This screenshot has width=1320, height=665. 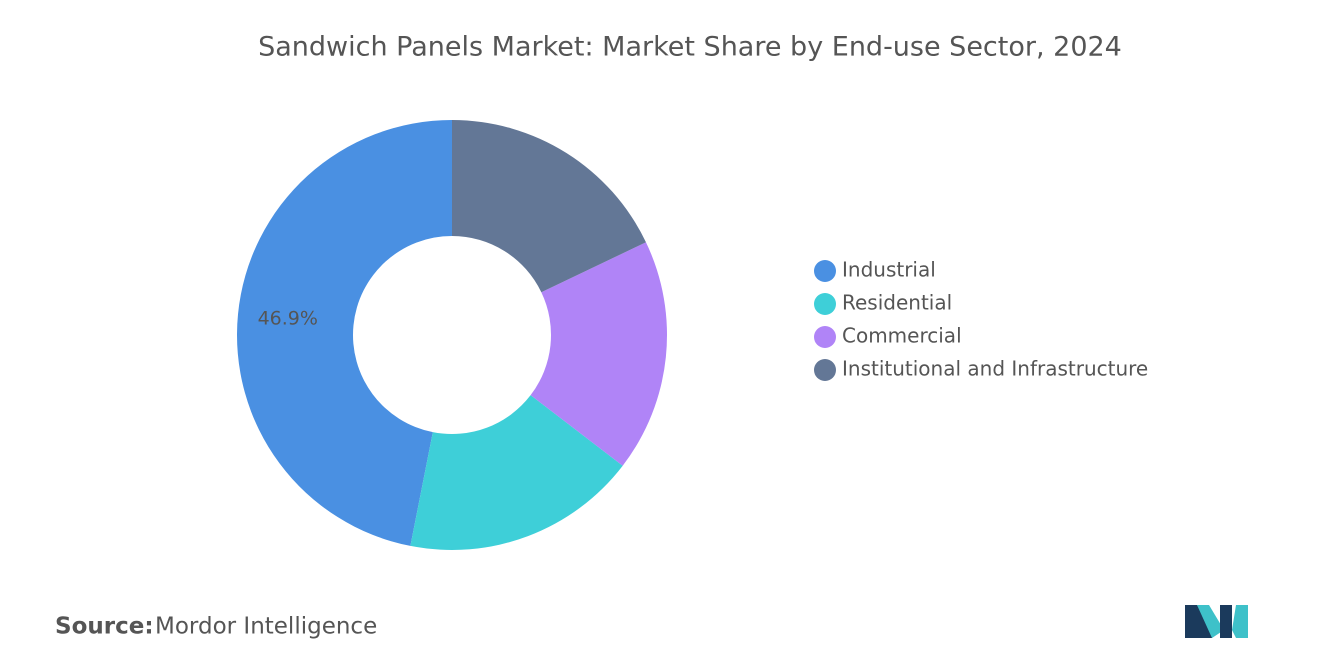 I want to click on data-label: 46.9%, so click(x=288, y=318).